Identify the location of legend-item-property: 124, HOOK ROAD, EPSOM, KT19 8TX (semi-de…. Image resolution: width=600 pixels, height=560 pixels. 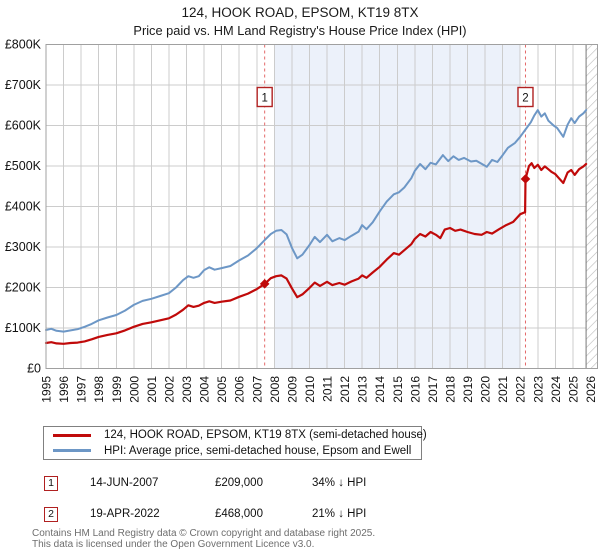
(235, 435).